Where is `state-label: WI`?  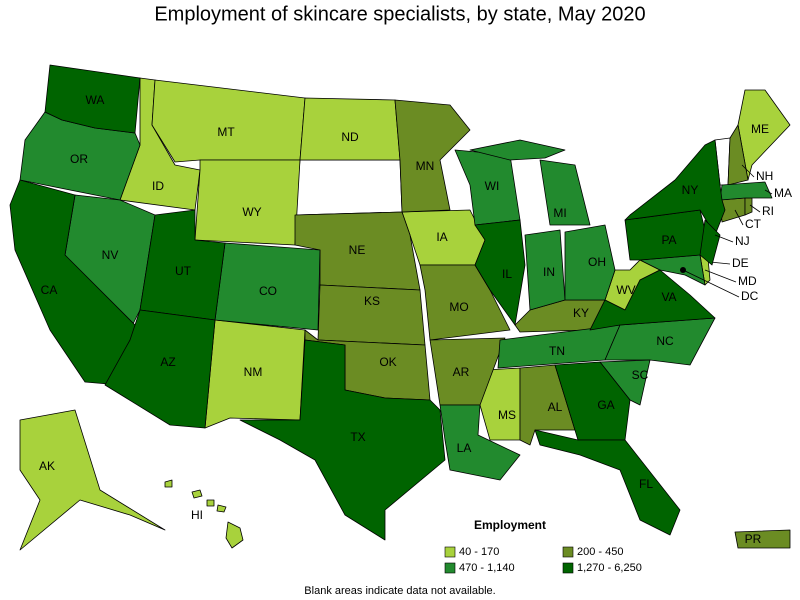 state-label: WI is located at coordinates (492, 186).